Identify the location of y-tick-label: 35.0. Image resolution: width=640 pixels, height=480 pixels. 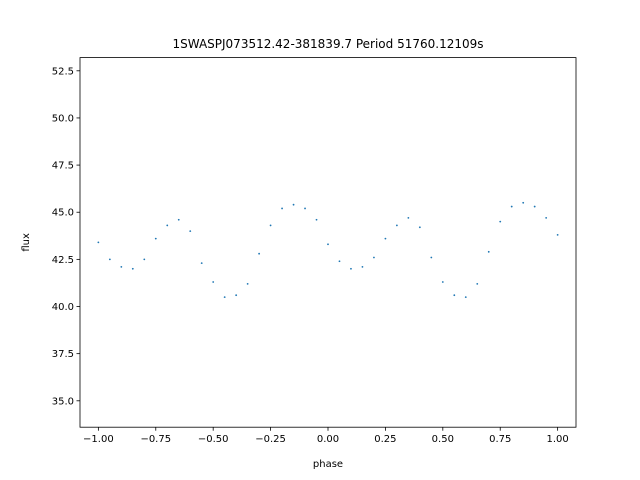
(63, 401).